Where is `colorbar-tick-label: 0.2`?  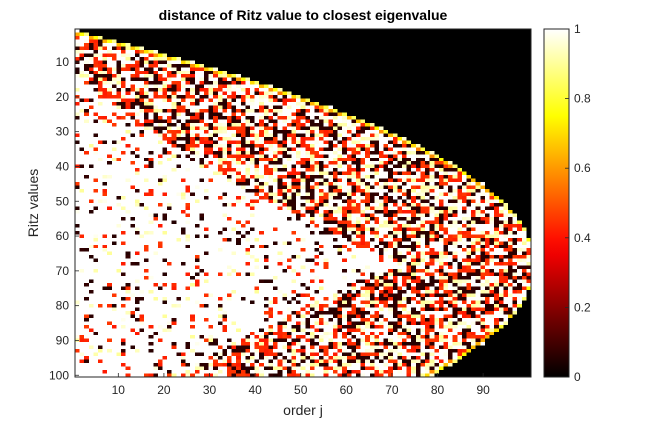 colorbar-tick-label: 0.2 is located at coordinates (582, 307).